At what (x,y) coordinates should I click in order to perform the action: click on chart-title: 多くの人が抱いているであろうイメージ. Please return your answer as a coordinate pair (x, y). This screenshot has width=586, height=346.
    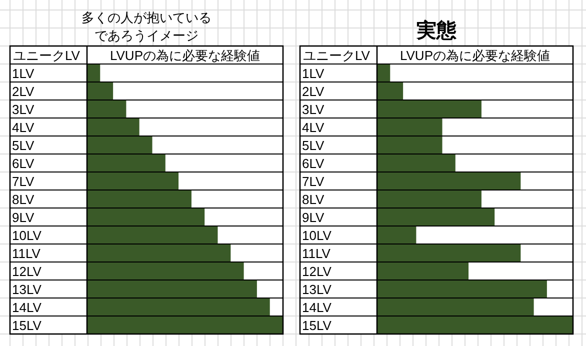
    Looking at the image, I should click on (147, 26).